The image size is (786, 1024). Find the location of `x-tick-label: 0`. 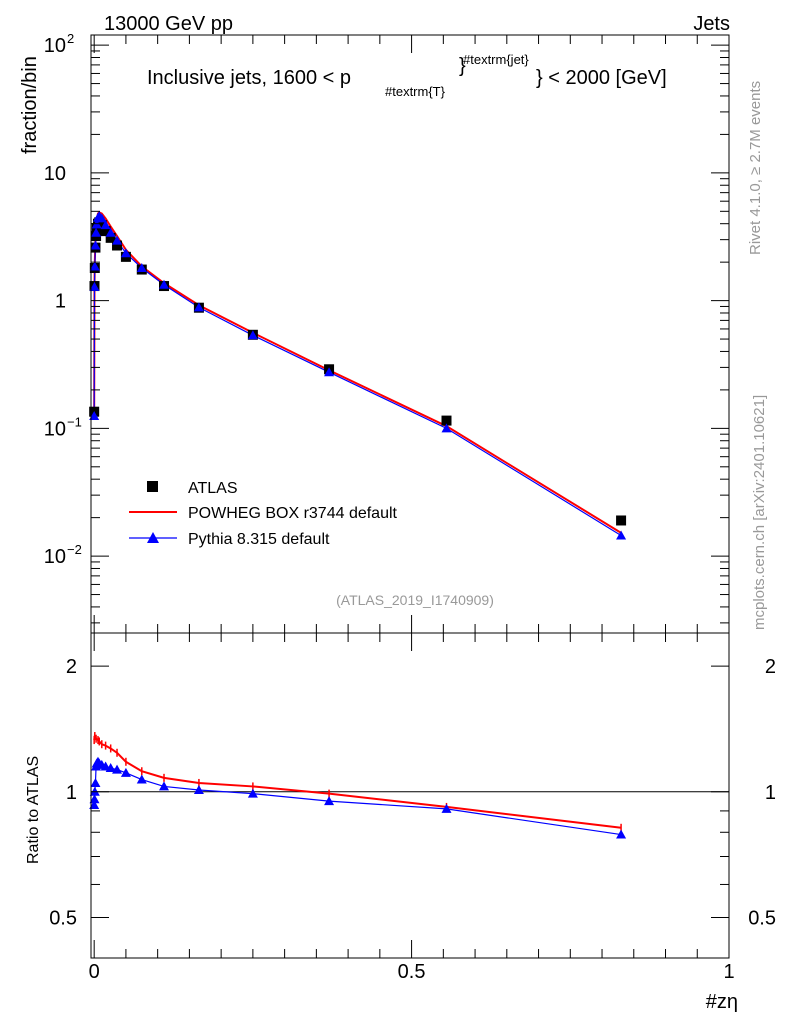

x-tick-label: 0 is located at coordinates (94, 972).